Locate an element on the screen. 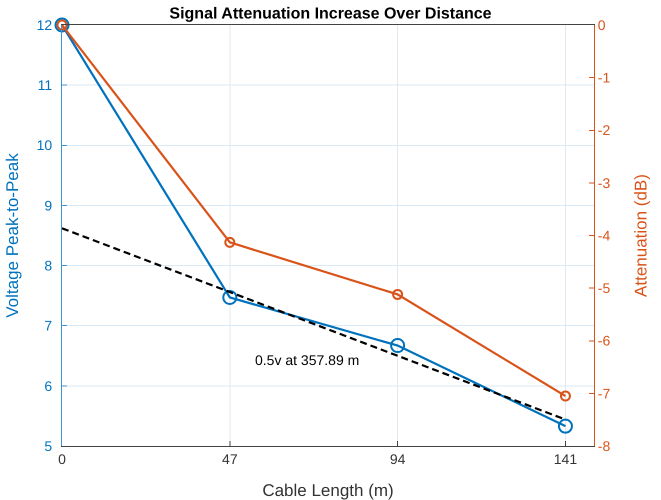 This screenshot has width=661, height=500. x-tick-label: 141 is located at coordinates (566, 458).